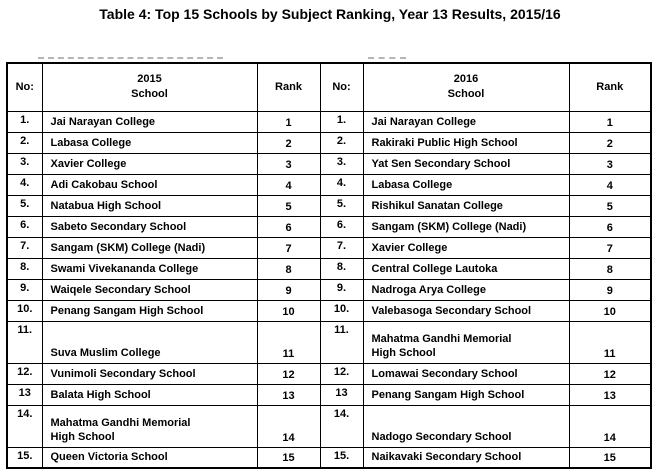 Image resolution: width=660 pixels, height=470 pixels. I want to click on table-row: 4. Adi Cakobau School 4 4. Labasa College 4, so click(329, 184).